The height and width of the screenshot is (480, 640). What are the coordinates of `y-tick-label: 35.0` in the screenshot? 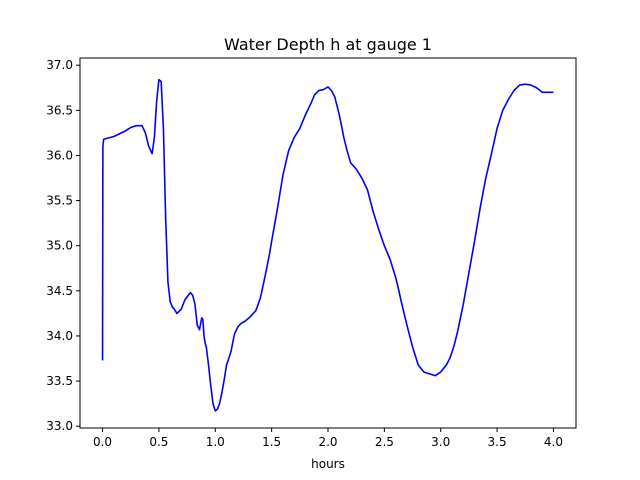 It's located at (59, 246).